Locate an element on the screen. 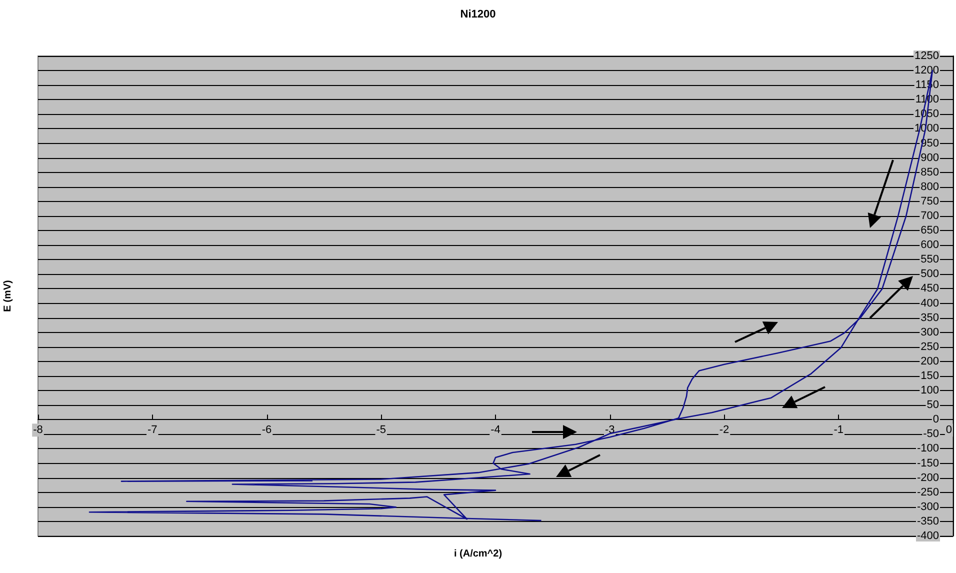 The image size is (956, 573). y-tick-label: 100 is located at coordinates (929, 390).